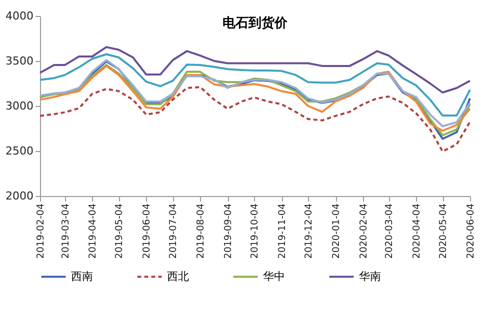 Image resolution: width=500 pixels, height=320 pixels. What do you see at coordinates (255, 231) in the screenshot?
I see `x-tick-label: 2019-10-04` at bounding box center [255, 231].